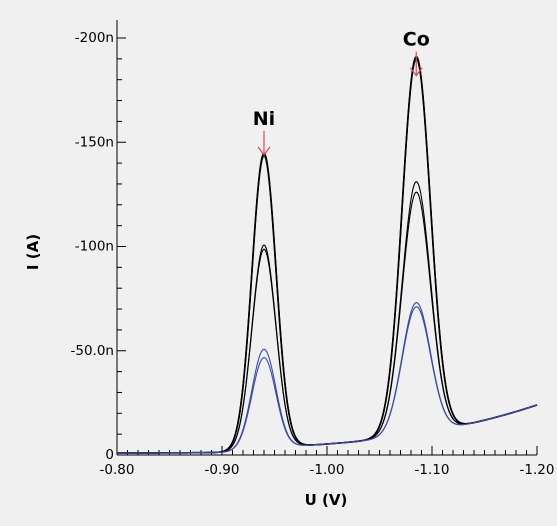 The width and height of the screenshot is (557, 526). What do you see at coordinates (93, 351) in the screenshot?
I see `y-tick-label: -50.0n` at bounding box center [93, 351].